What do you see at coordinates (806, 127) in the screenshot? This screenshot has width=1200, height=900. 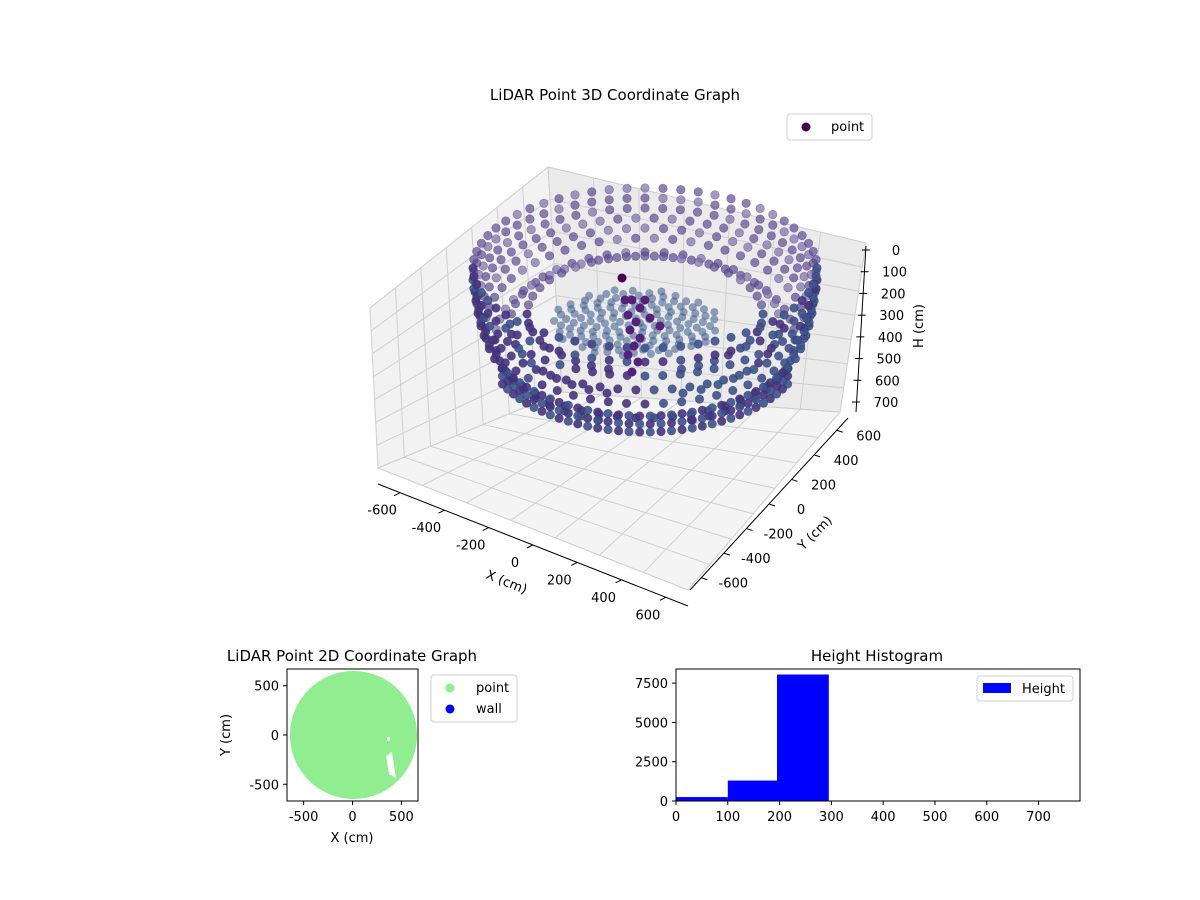 I see `legend-3d-marker` at bounding box center [806, 127].